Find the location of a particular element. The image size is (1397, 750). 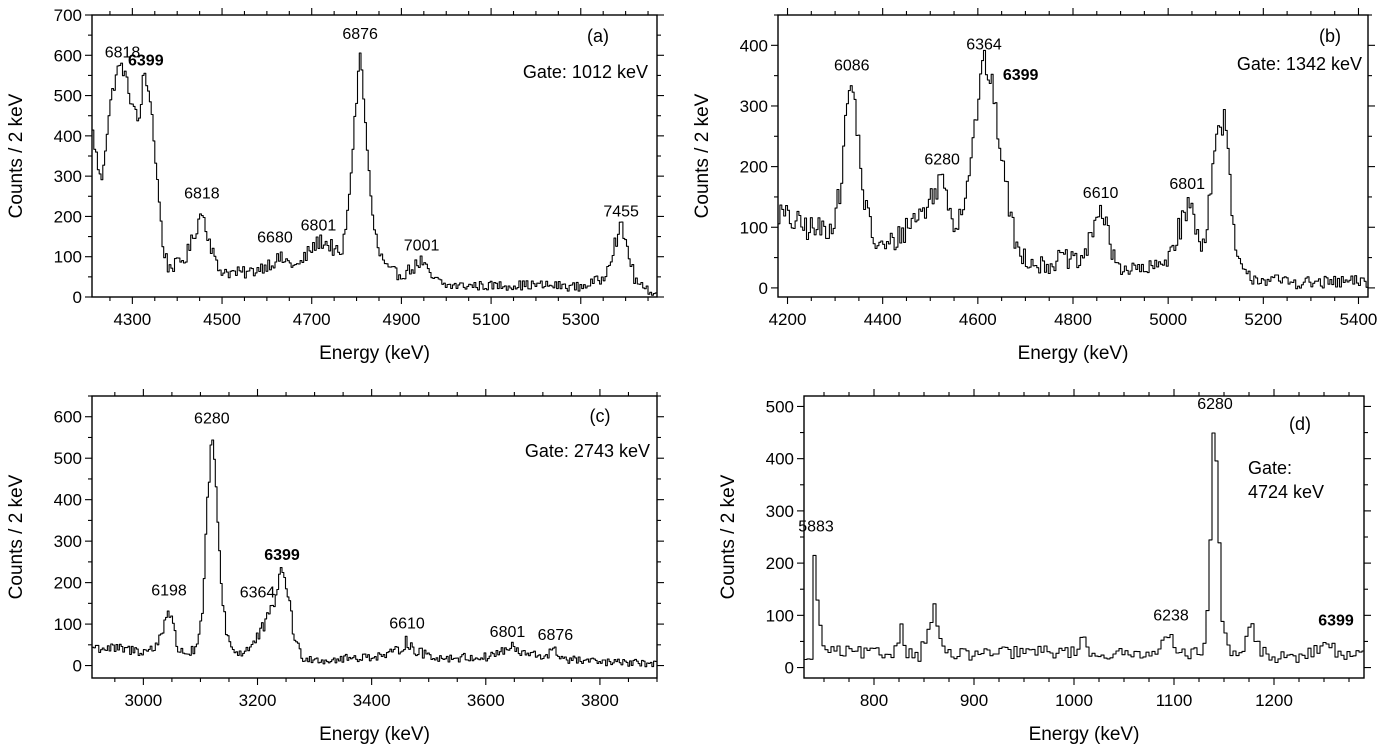

x-tick-label: 4400 is located at coordinates (883, 319).